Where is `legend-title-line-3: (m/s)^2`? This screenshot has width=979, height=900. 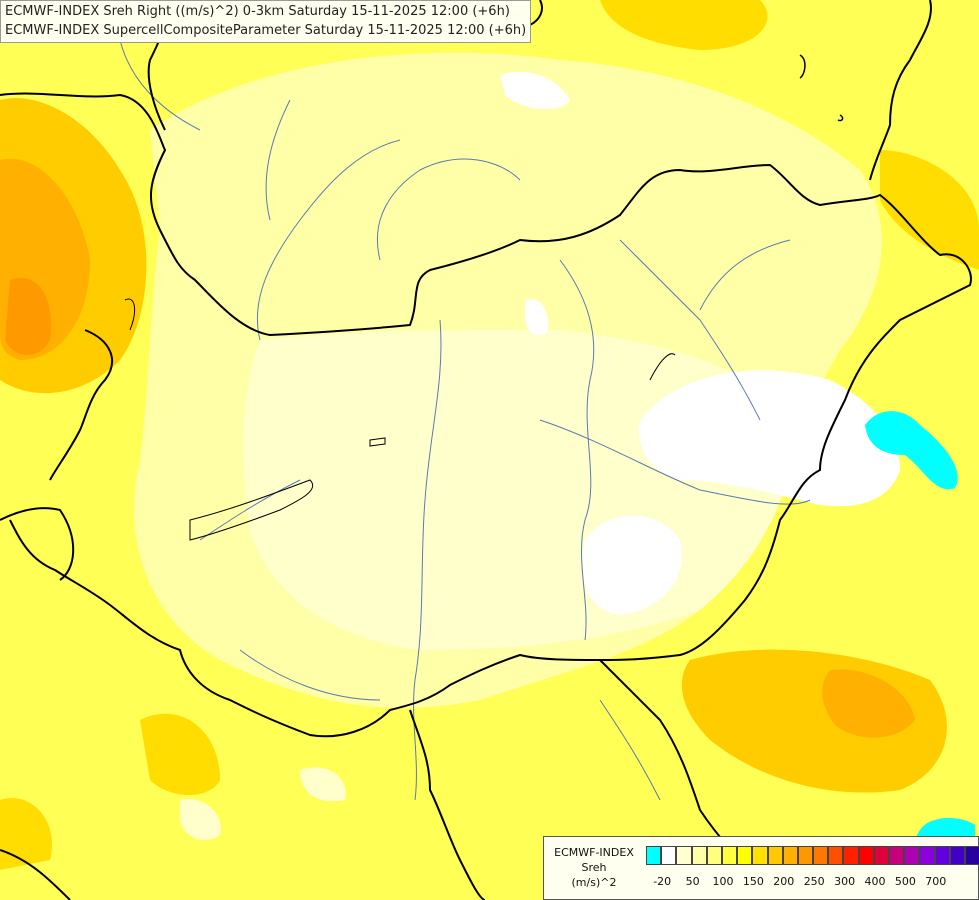 legend-title-line-3: (m/s)^2 is located at coordinates (594, 882).